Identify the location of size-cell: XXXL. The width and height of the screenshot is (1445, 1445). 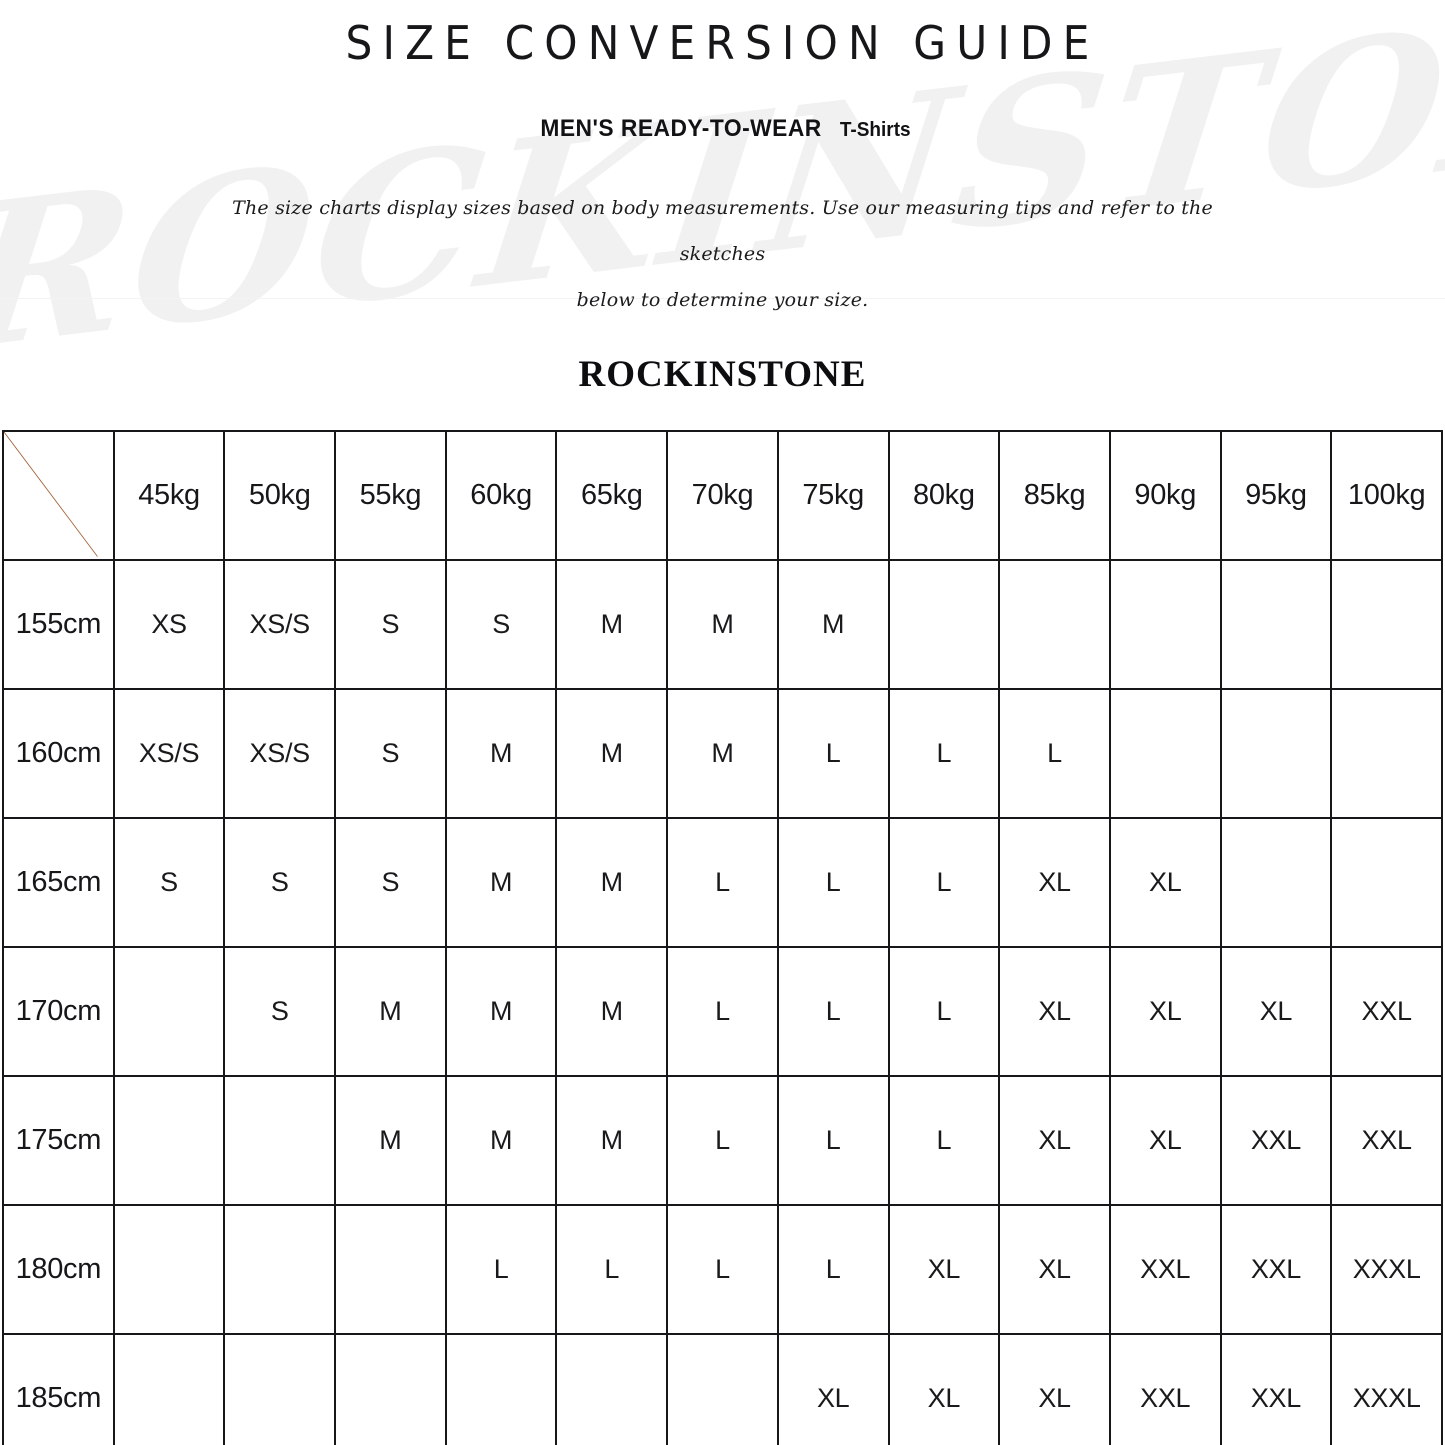
(1386, 1388).